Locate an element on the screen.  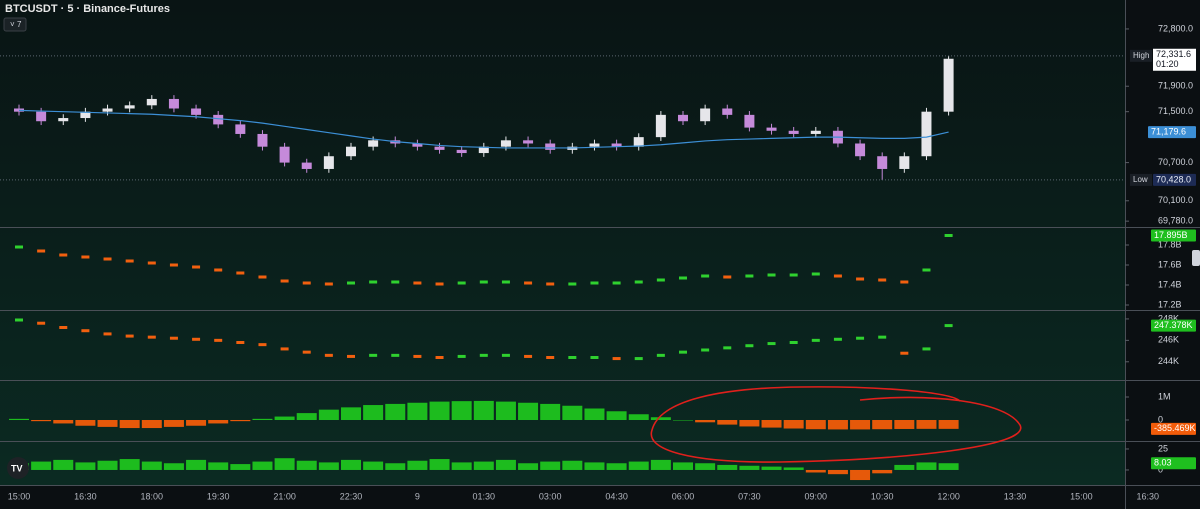
y-tick-label: 17.6B is located at coordinates (1170, 264).